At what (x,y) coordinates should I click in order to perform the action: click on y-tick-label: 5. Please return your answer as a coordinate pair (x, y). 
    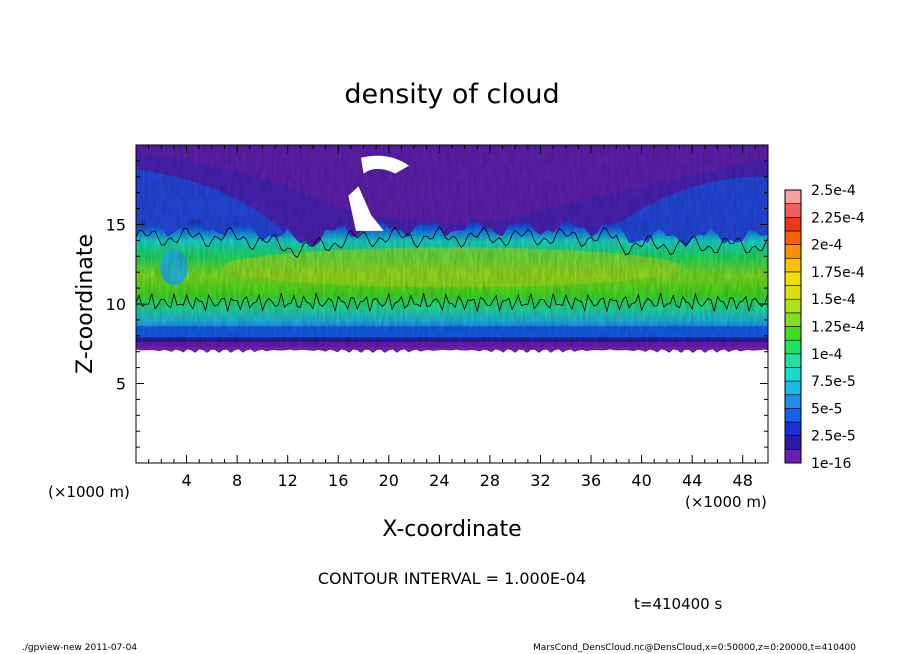
    Looking at the image, I should click on (121, 384).